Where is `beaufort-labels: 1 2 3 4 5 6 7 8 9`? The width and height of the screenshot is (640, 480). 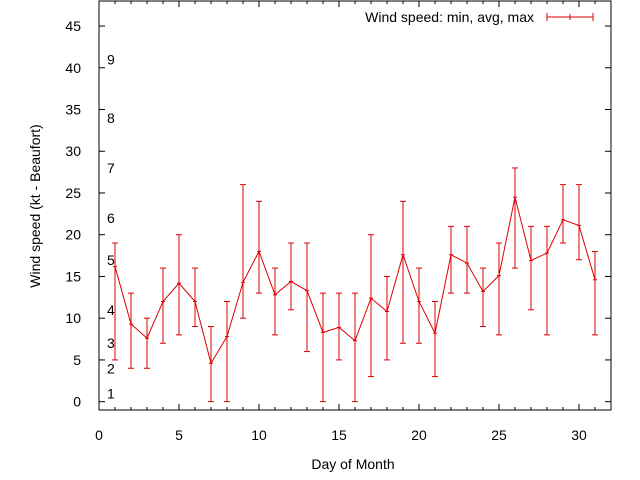
beaufort-labels: 1 2 3 4 5 6 7 8 9 is located at coordinates (111, 226).